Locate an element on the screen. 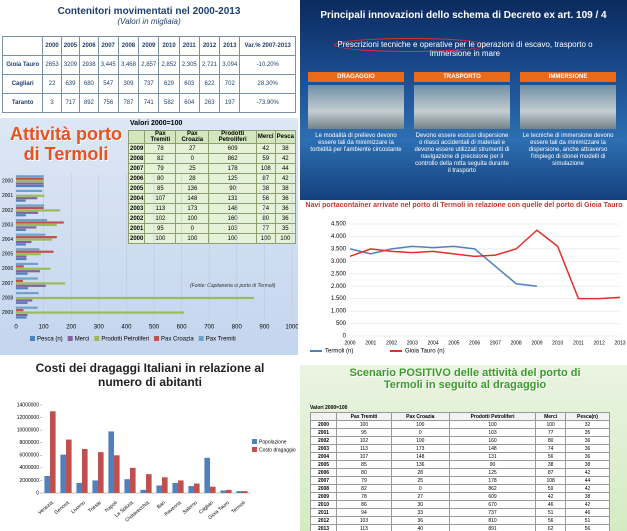 The height and width of the screenshot is (531, 627). row: 2003 113 173 148 74 36 is located at coordinates (460, 448).